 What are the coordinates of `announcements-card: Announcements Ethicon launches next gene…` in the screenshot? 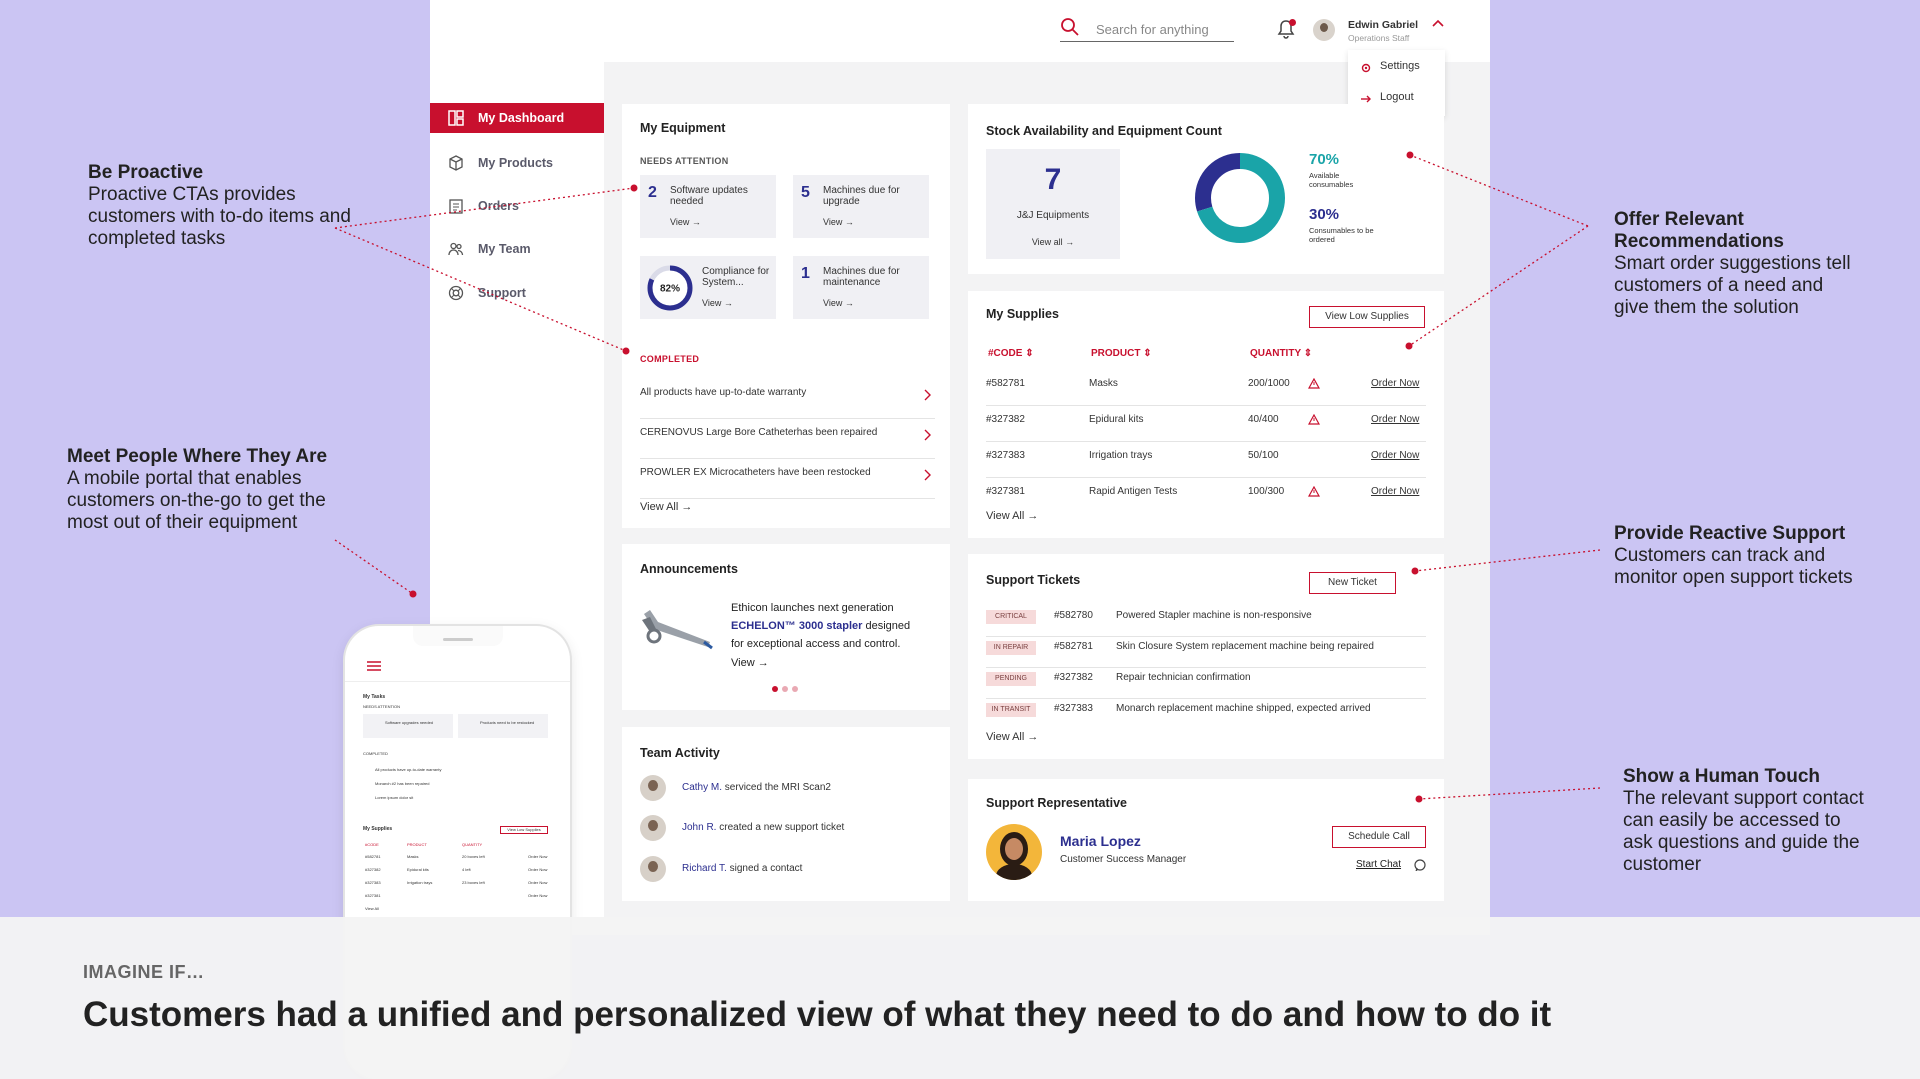 It's located at (786, 627).